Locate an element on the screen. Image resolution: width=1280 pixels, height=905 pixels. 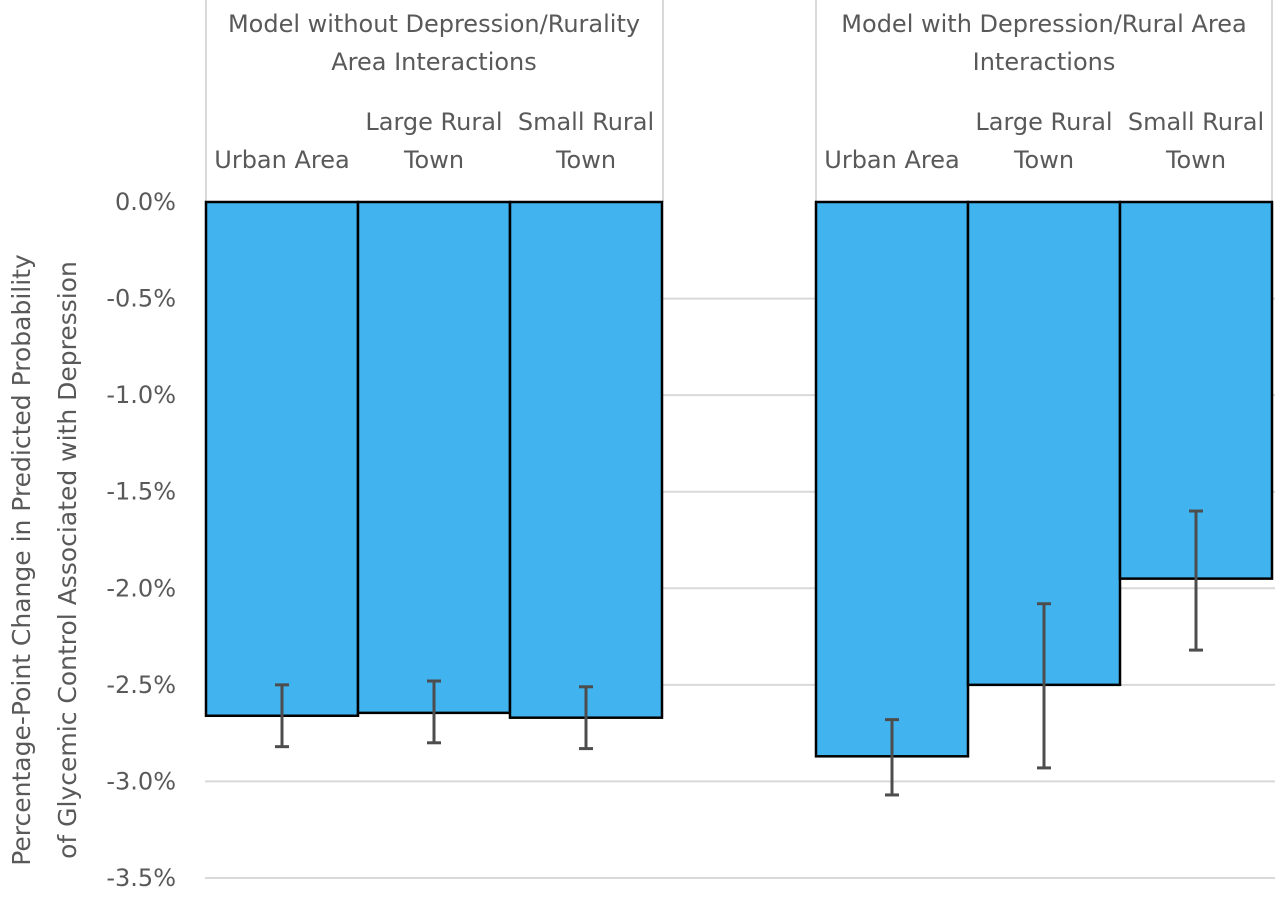
y-tick-label: -0.5% is located at coordinates (141, 299).